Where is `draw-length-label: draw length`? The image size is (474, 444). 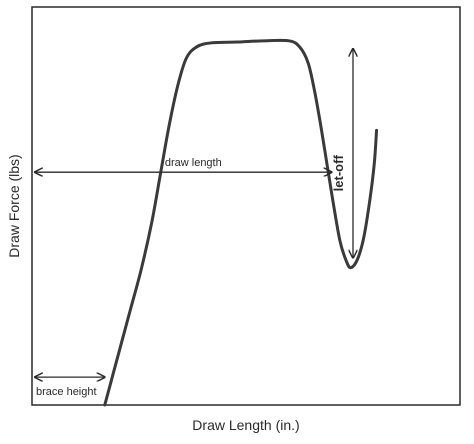 draw-length-label: draw length is located at coordinates (193, 163).